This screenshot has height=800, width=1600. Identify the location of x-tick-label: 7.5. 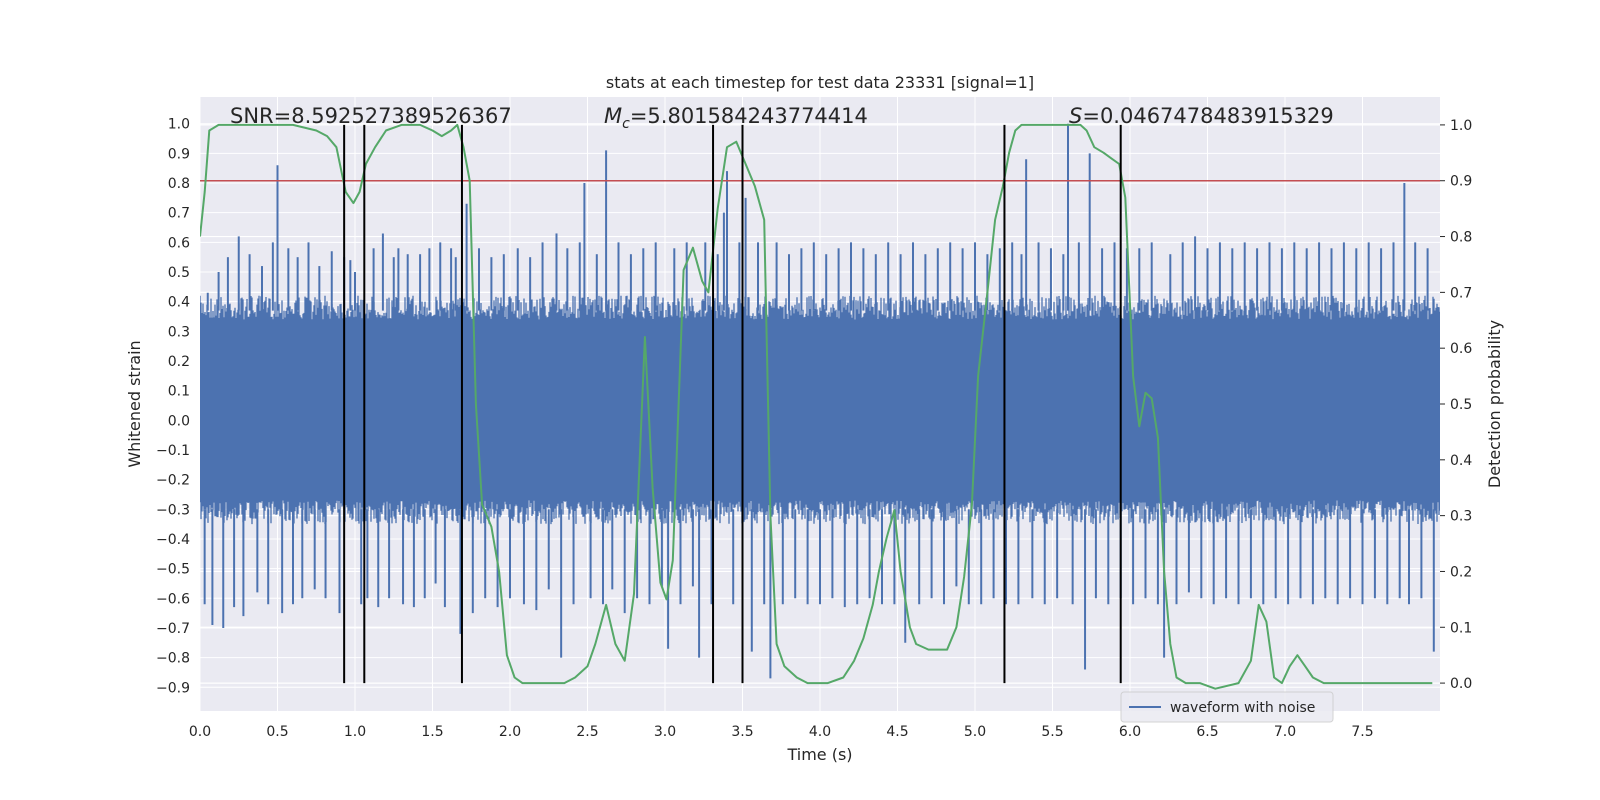
(1362, 732).